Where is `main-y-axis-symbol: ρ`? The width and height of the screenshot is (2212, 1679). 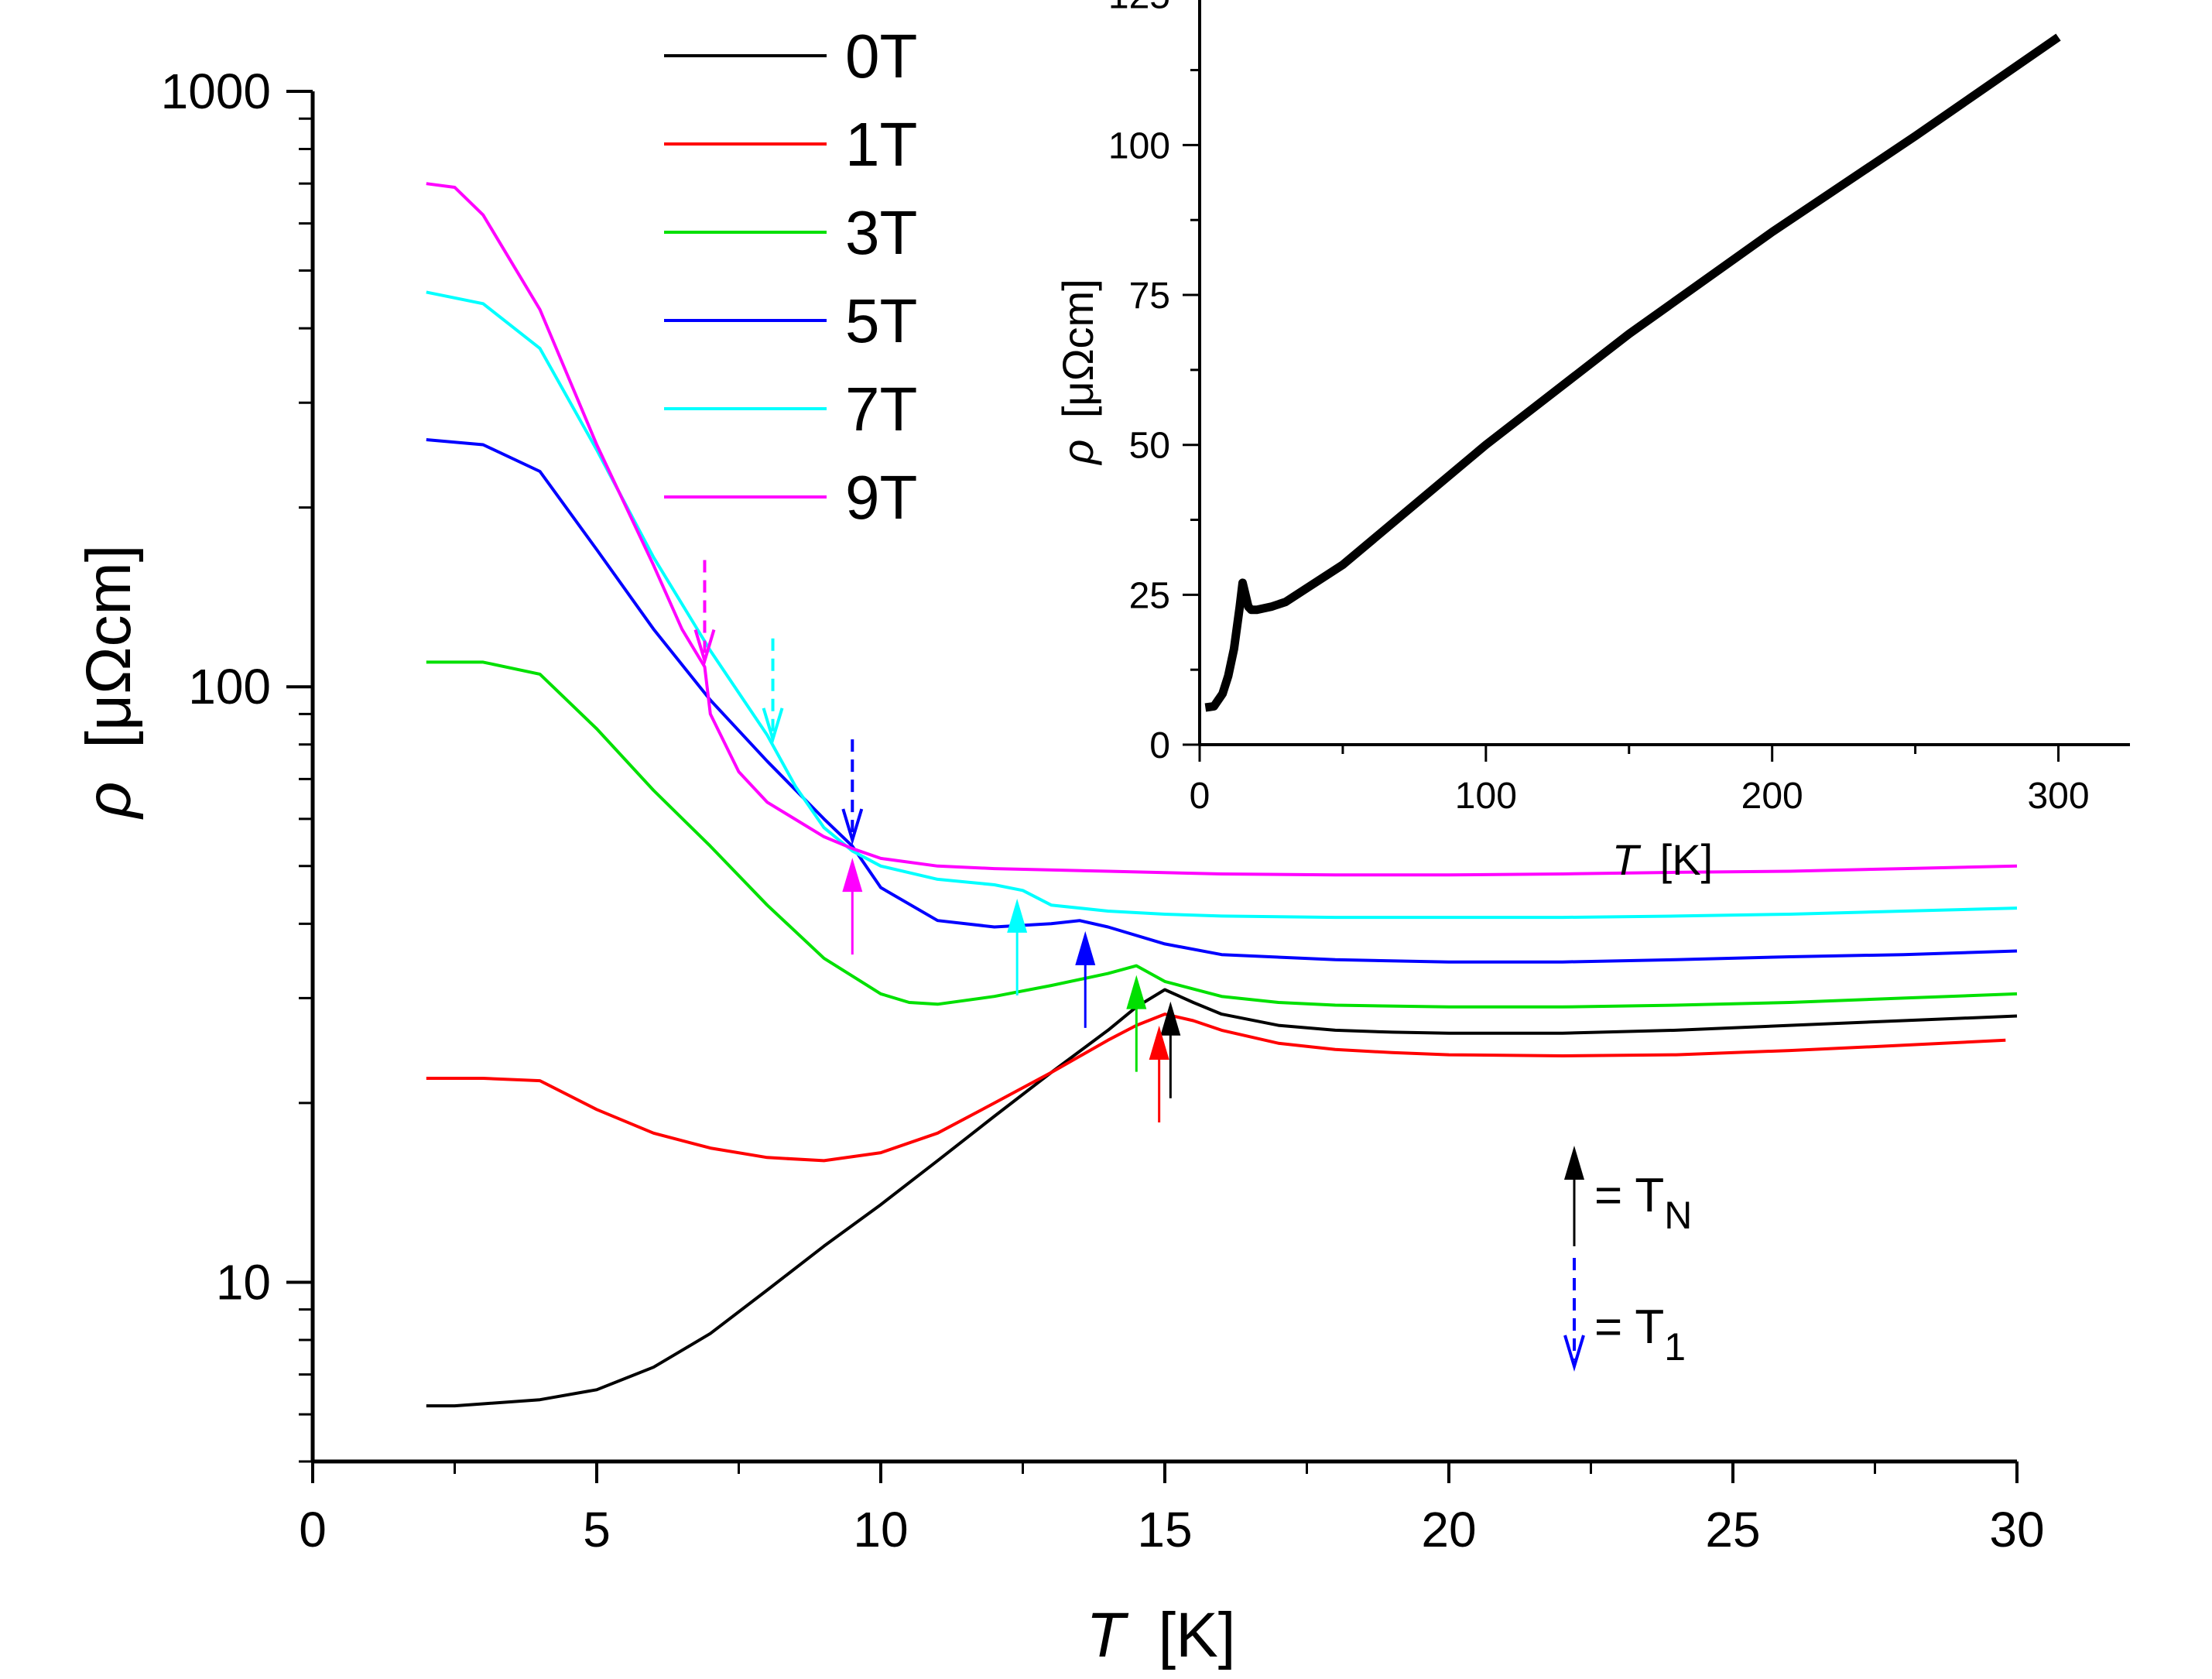
main-y-axis-symbol: ρ is located at coordinates (109, 801).